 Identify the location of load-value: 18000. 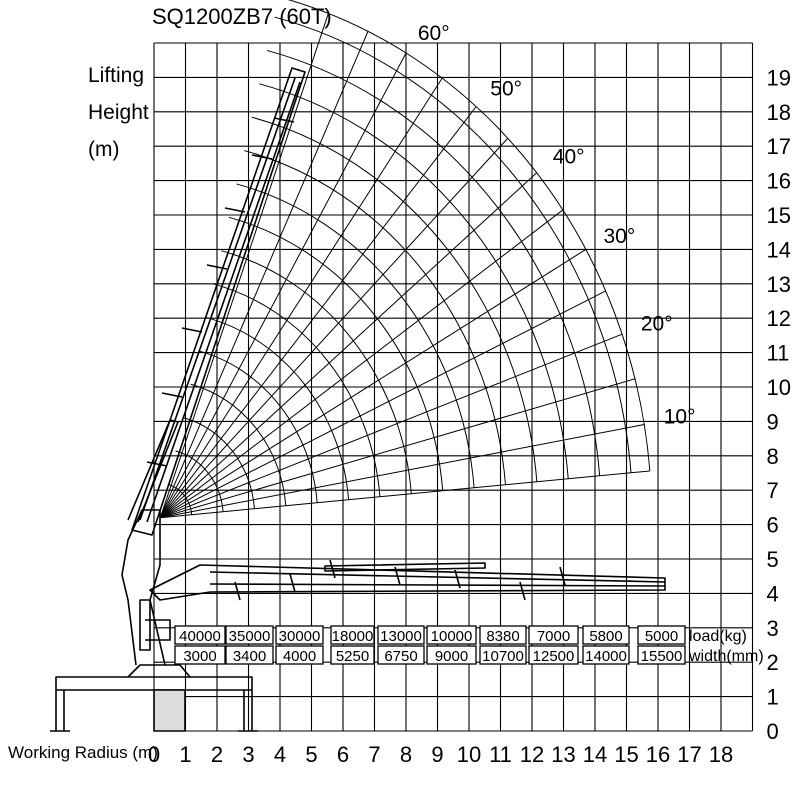
(353, 636).